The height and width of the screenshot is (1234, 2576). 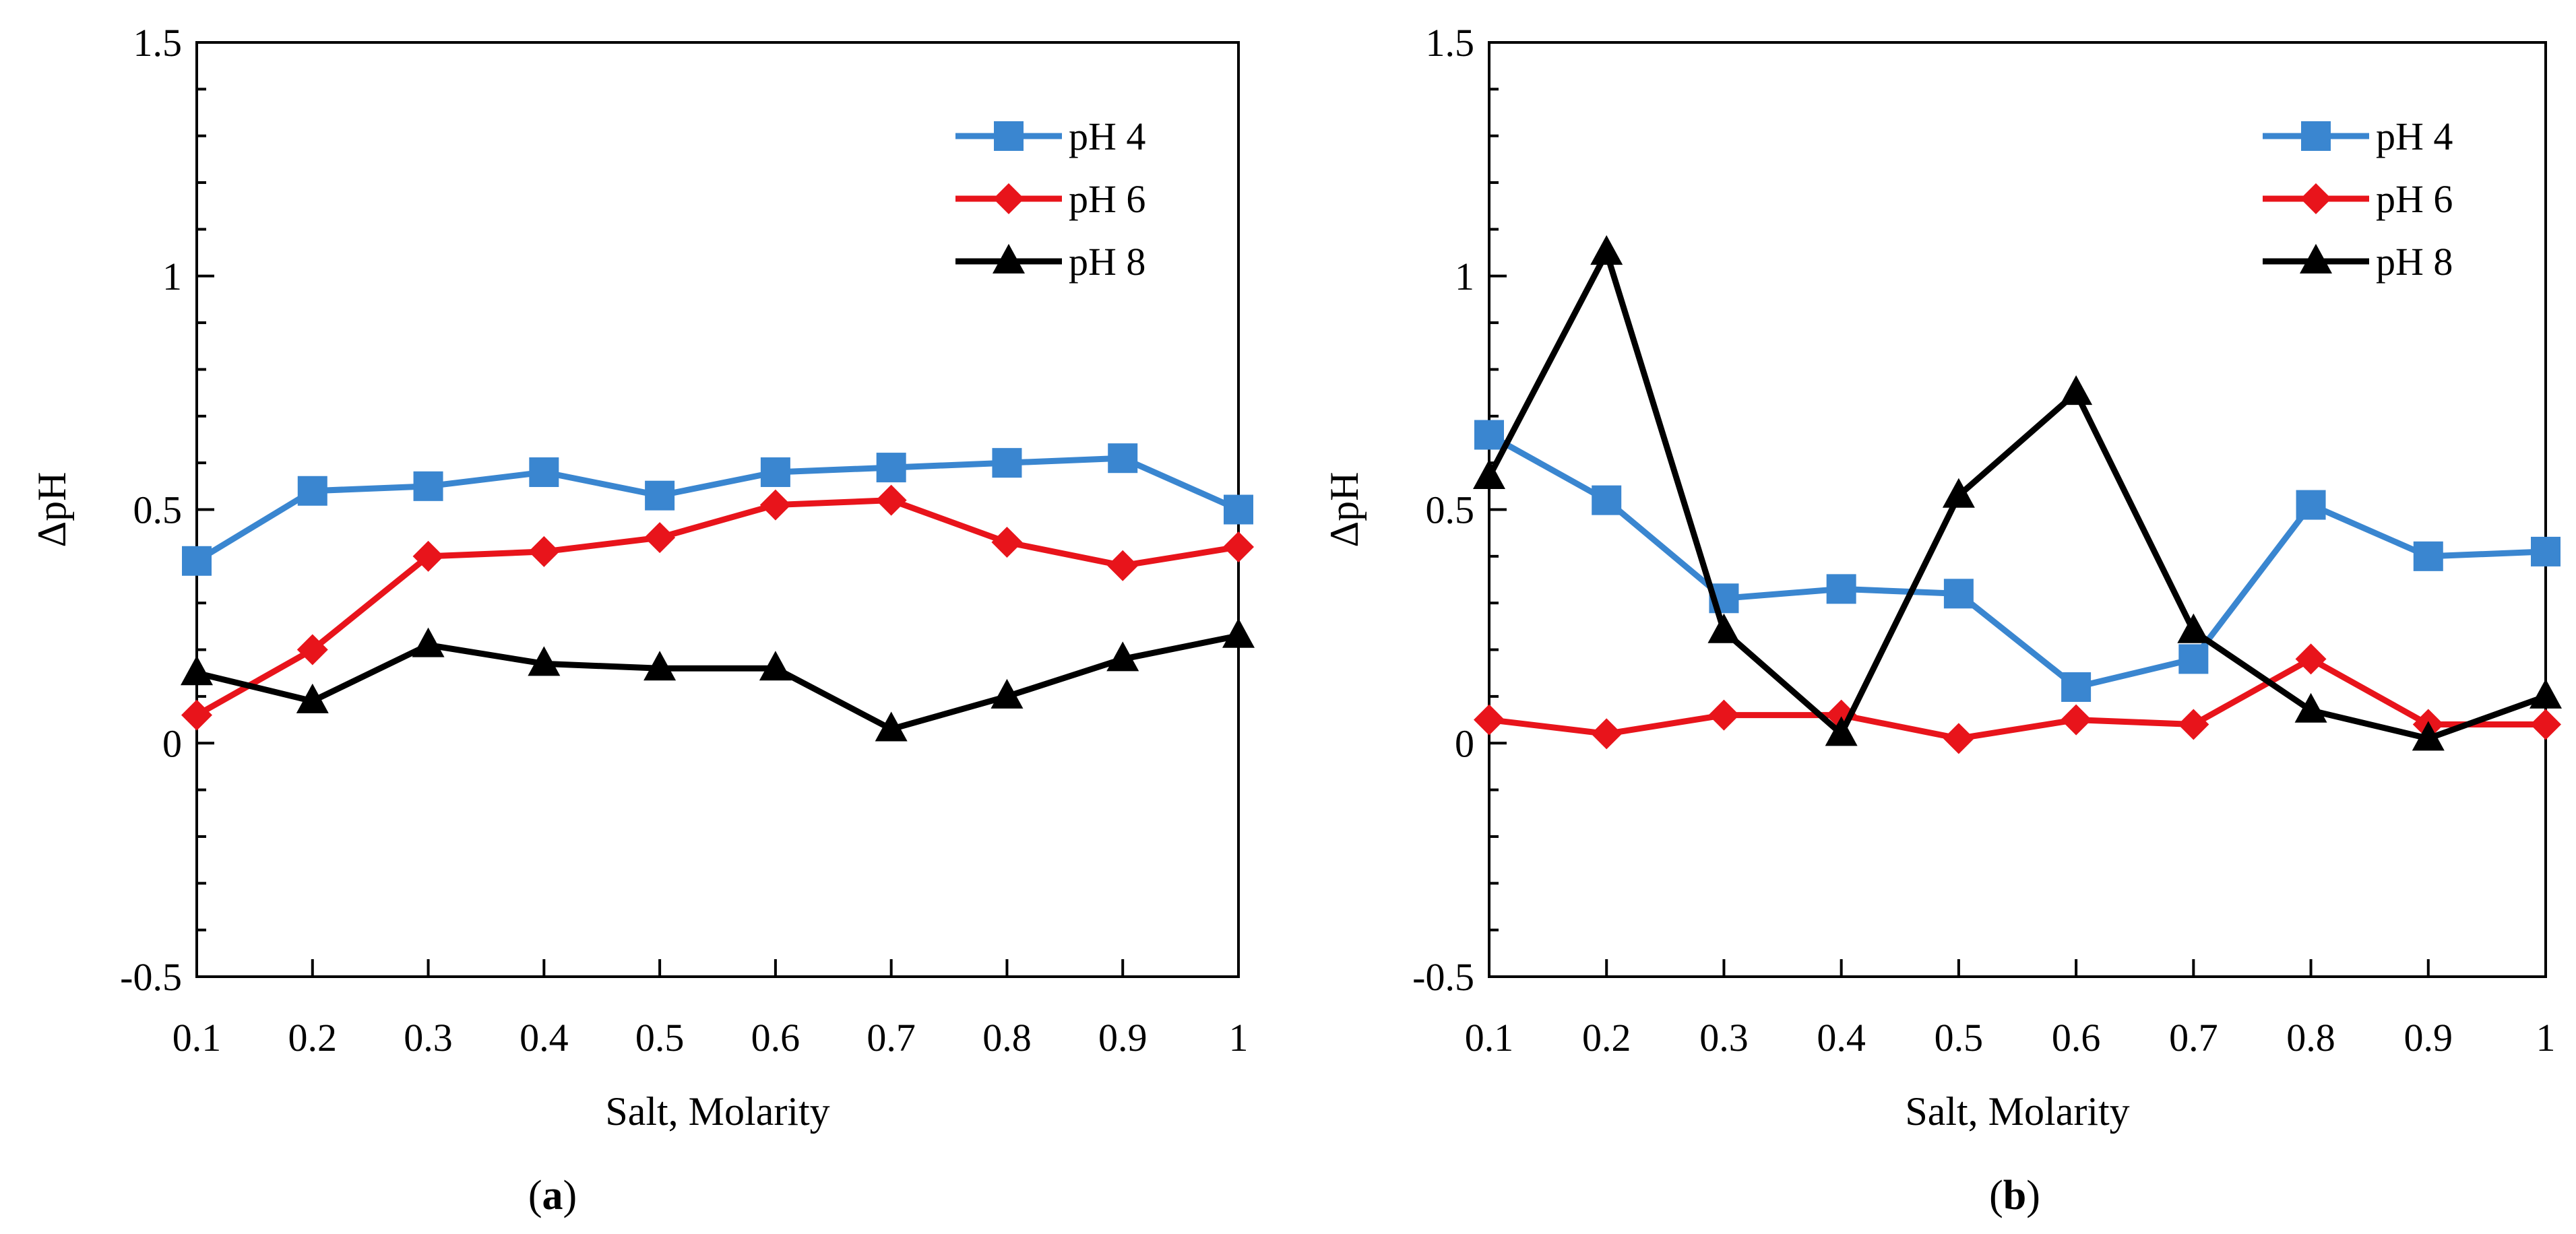 I want to click on x-tick-label: 0.4, so click(x=544, y=1038).